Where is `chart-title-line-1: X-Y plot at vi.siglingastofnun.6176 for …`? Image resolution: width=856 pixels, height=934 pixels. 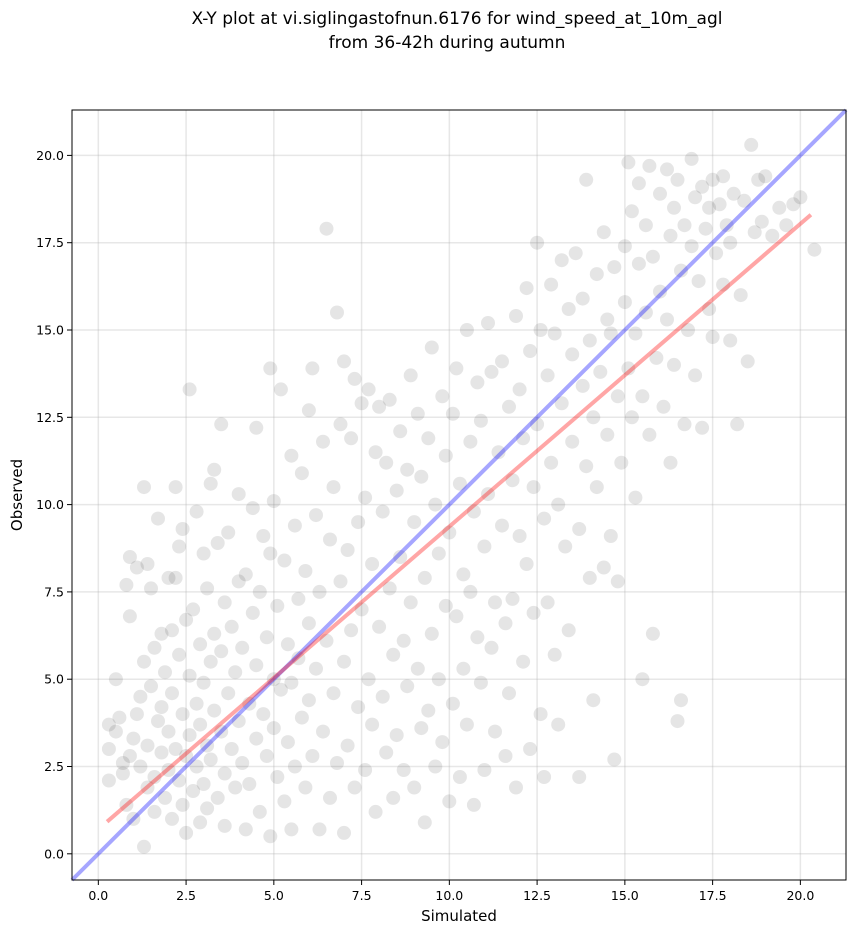
chart-title-line-1: X-Y plot at vi.siglingastofnun.6176 for … is located at coordinates (456, 19).